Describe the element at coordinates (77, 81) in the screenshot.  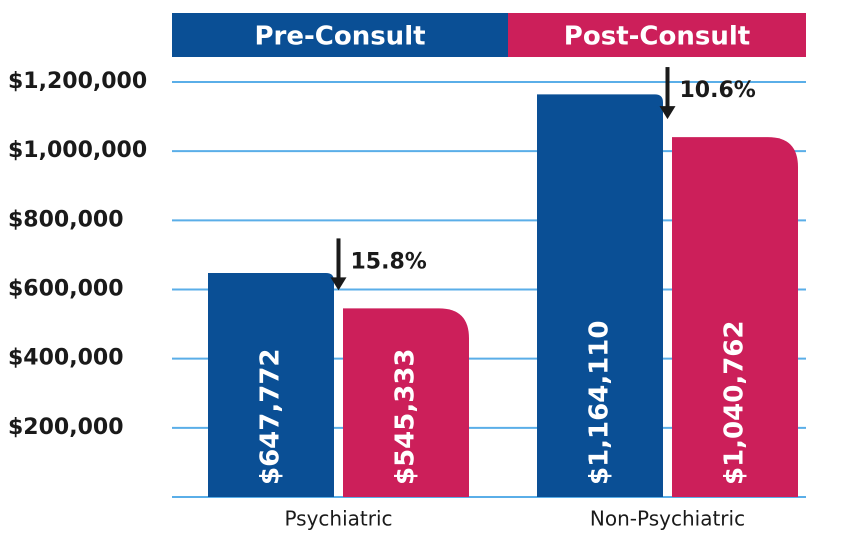
I see `y-tick-label: $1,200,000` at that location.